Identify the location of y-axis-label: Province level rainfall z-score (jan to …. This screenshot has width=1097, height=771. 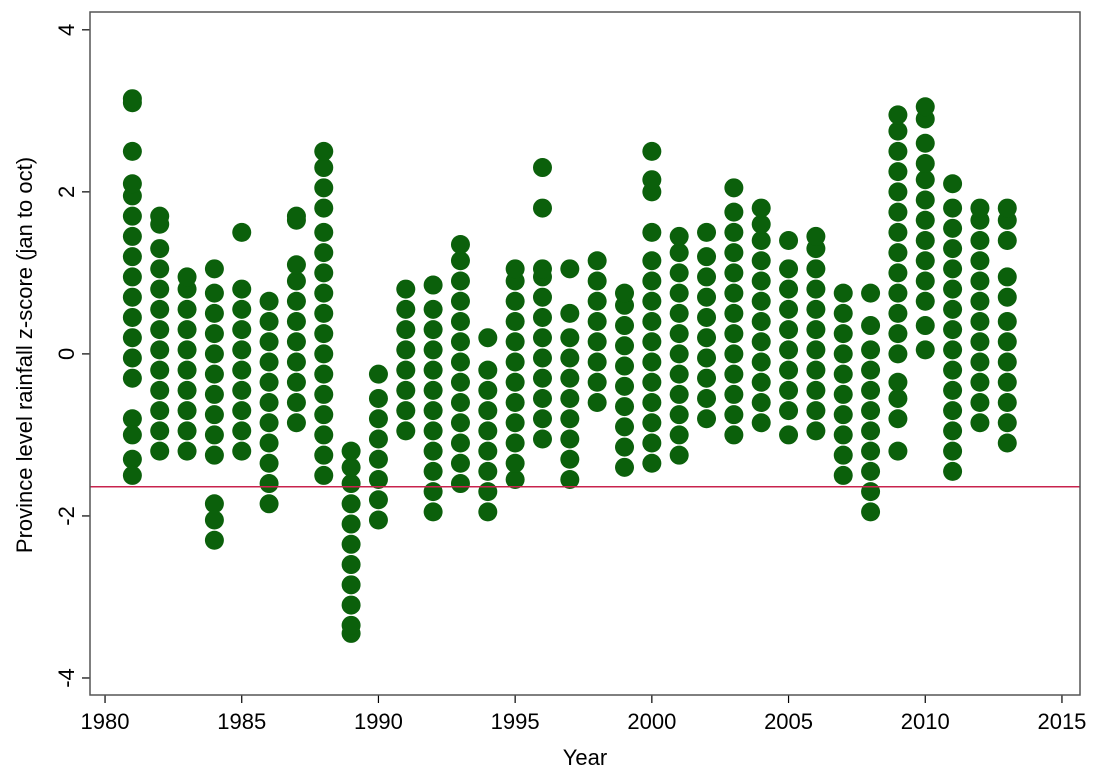
(24, 355).